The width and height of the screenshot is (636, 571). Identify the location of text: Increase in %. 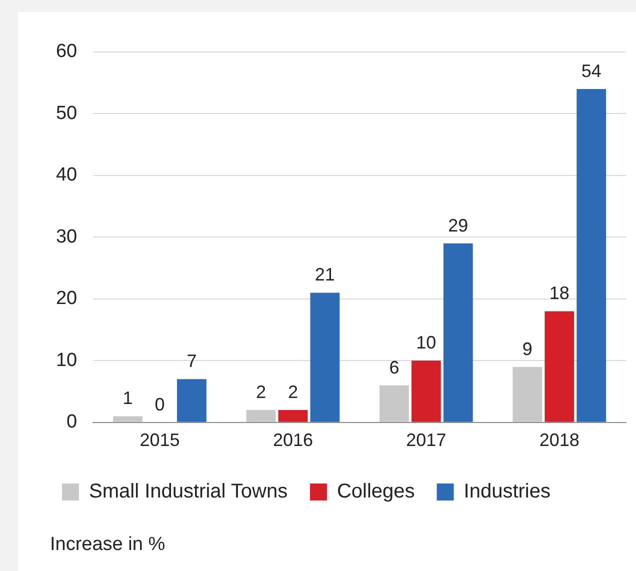
(108, 545).